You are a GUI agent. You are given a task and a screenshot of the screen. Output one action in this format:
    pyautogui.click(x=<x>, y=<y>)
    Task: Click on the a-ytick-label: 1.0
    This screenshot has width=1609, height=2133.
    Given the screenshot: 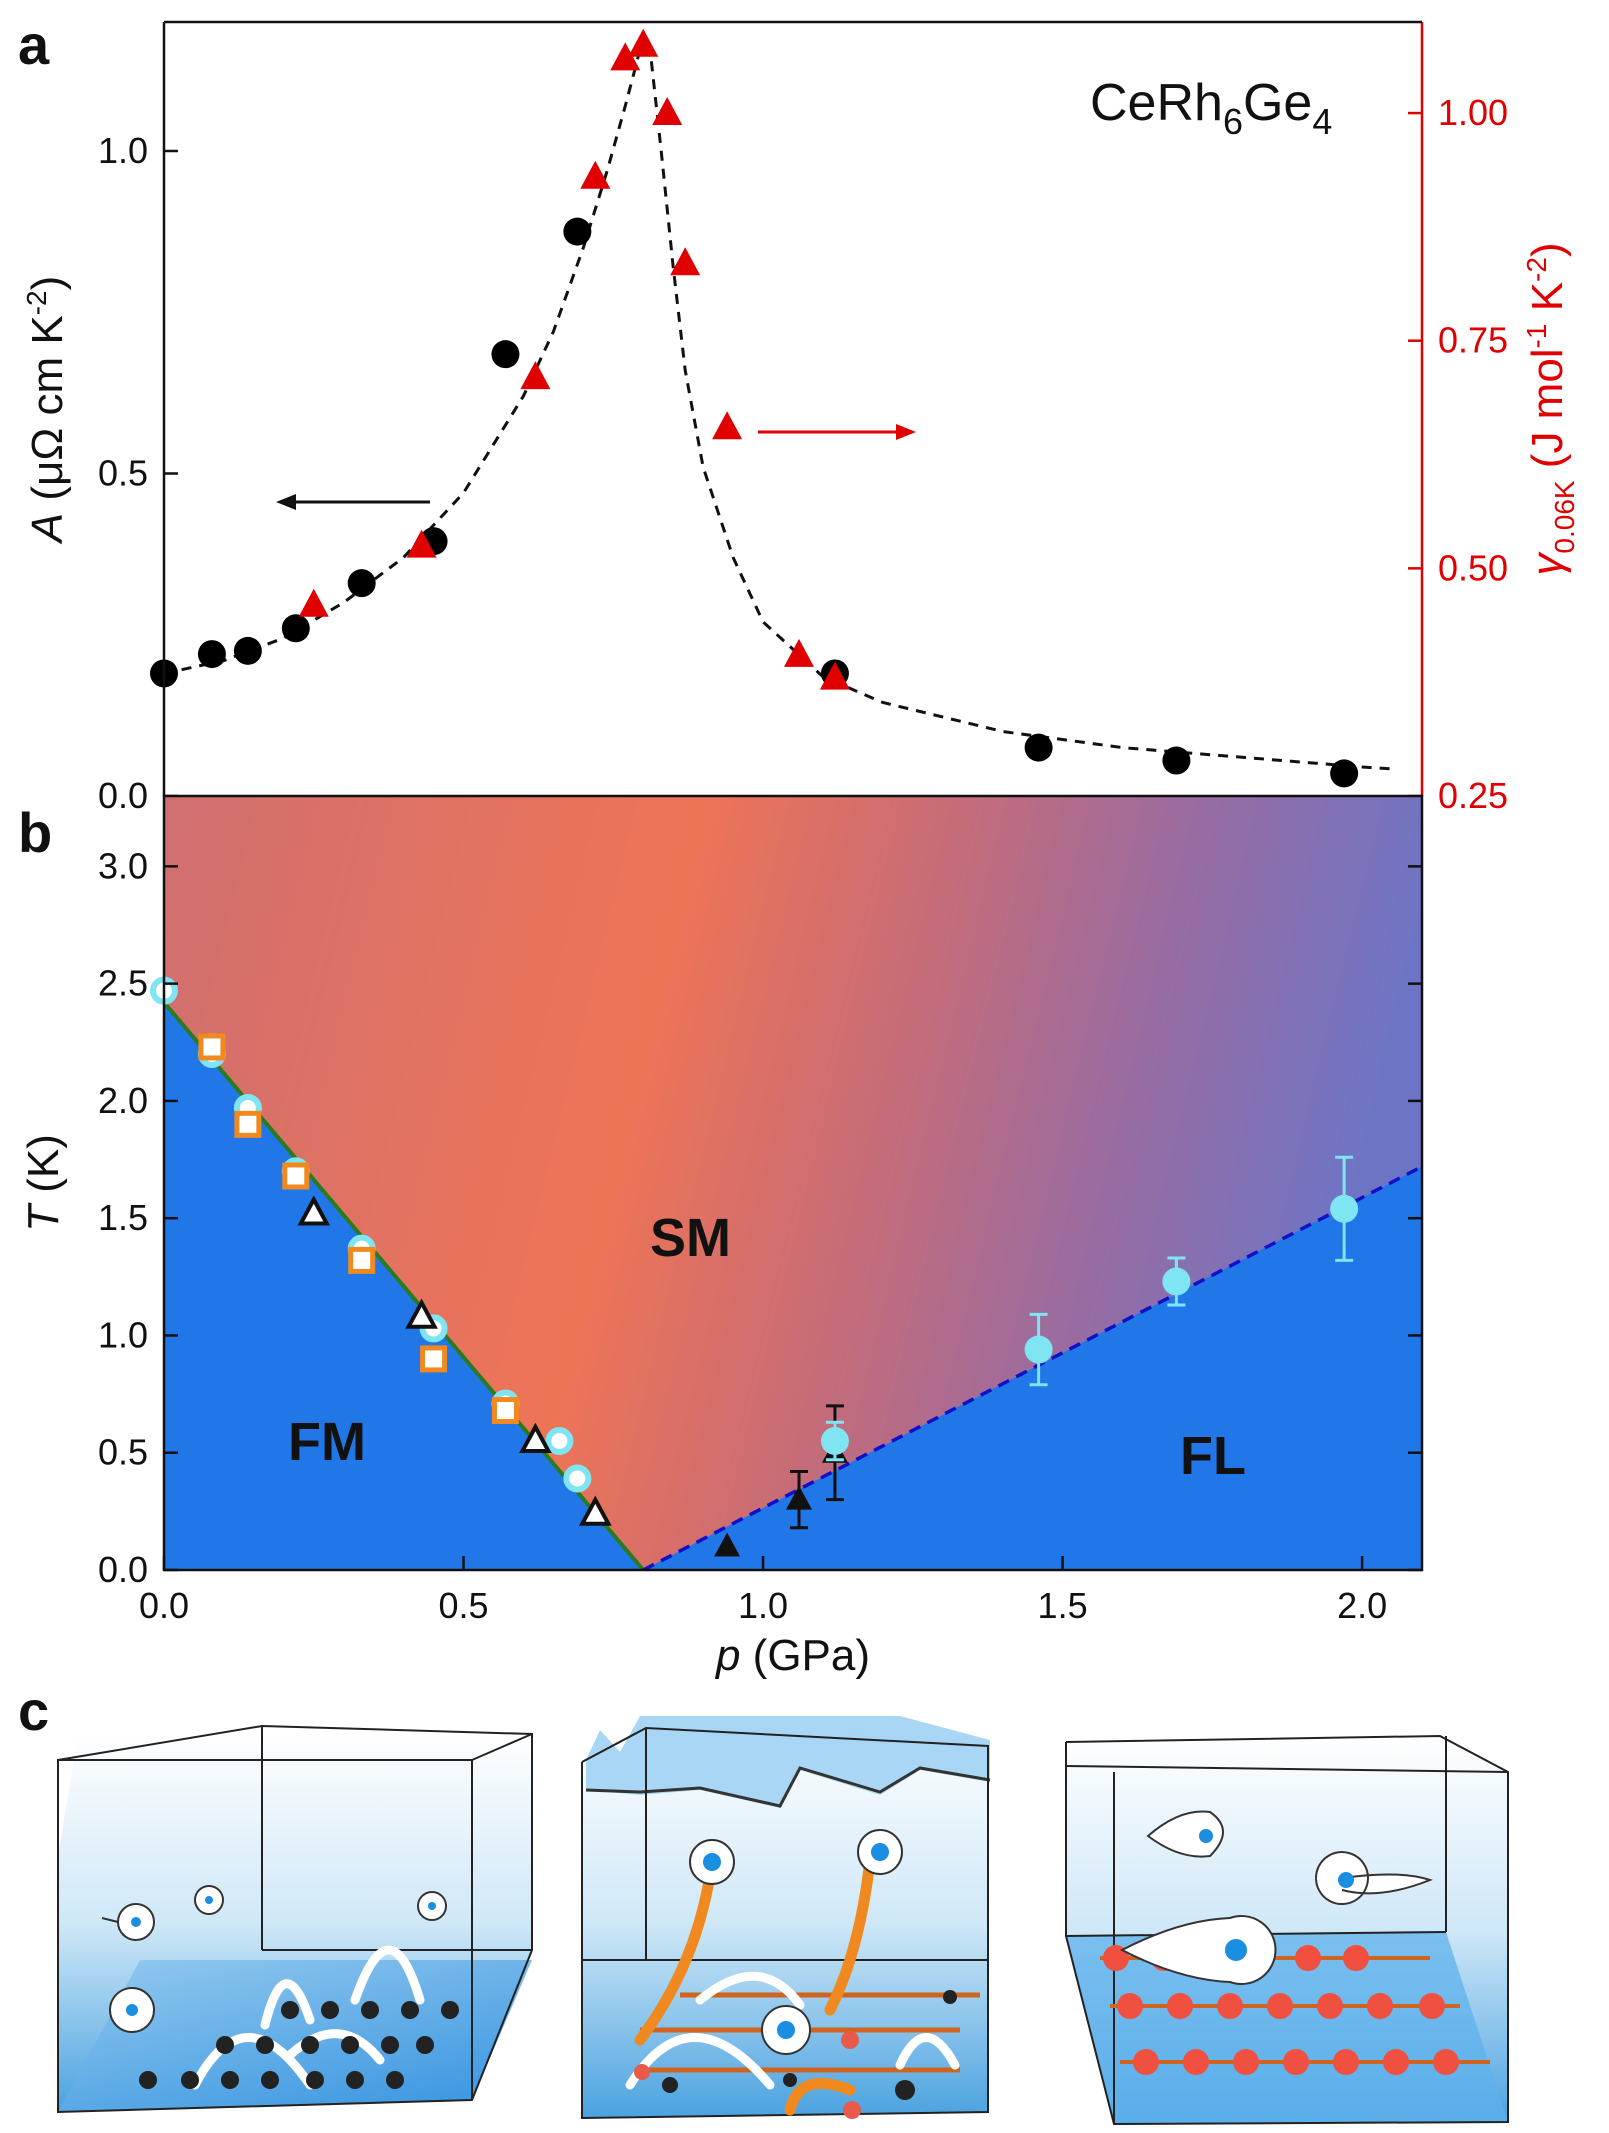 What is the action you would take?
    pyautogui.click(x=123, y=150)
    